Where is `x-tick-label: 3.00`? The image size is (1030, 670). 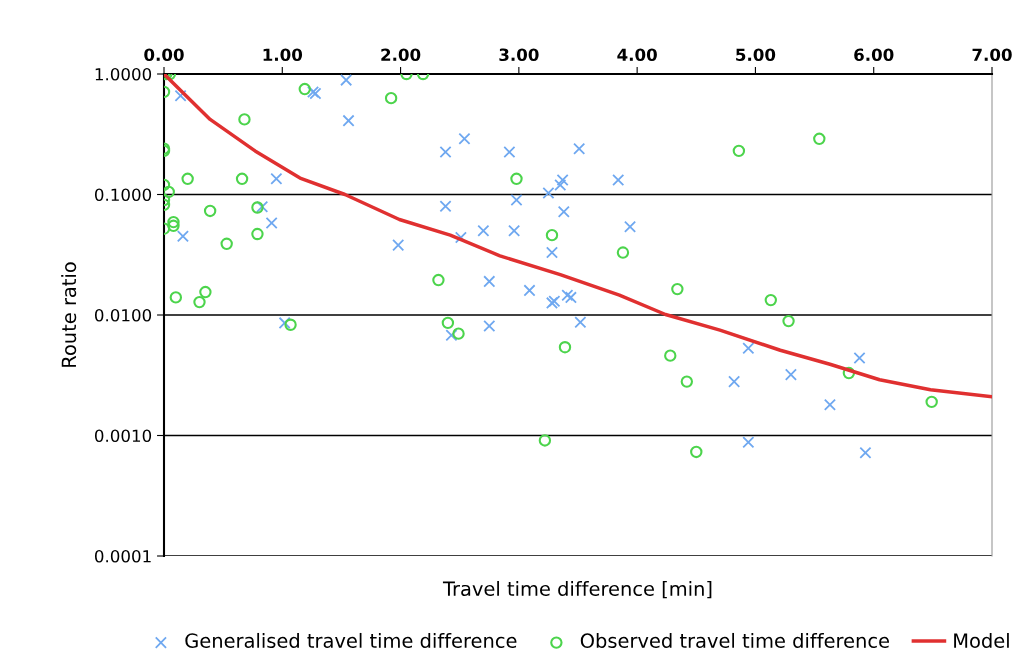 x-tick-label: 3.00 is located at coordinates (519, 55).